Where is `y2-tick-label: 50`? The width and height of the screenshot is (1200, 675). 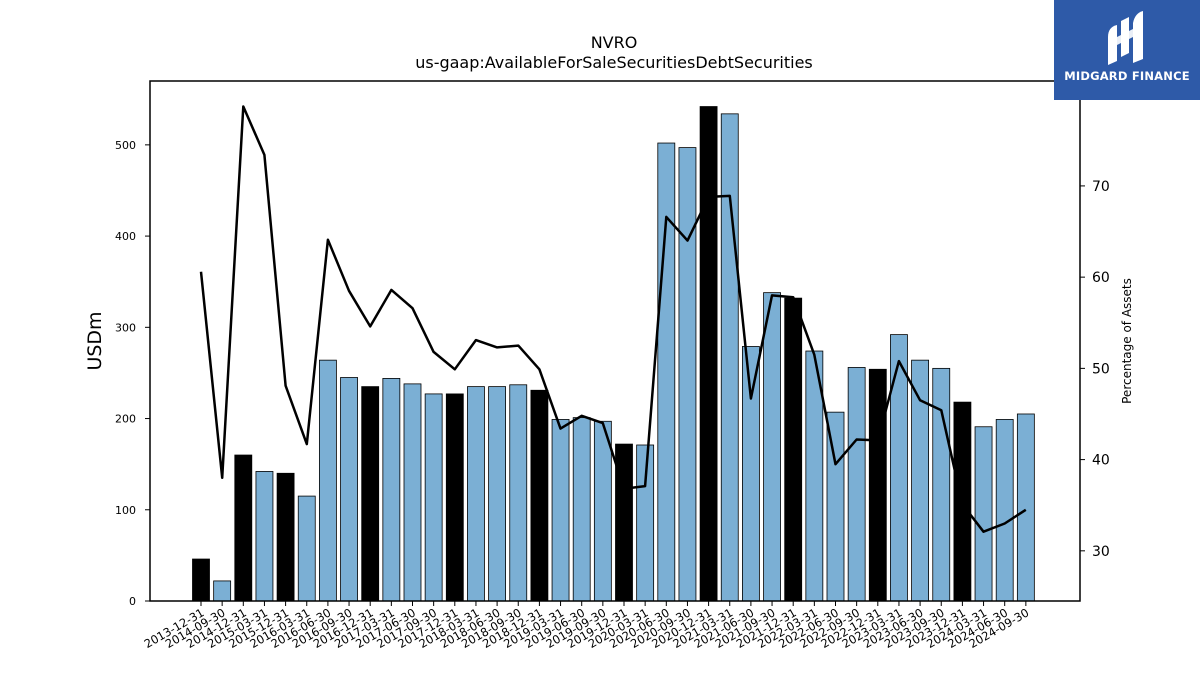 y2-tick-label: 50 is located at coordinates (1101, 369).